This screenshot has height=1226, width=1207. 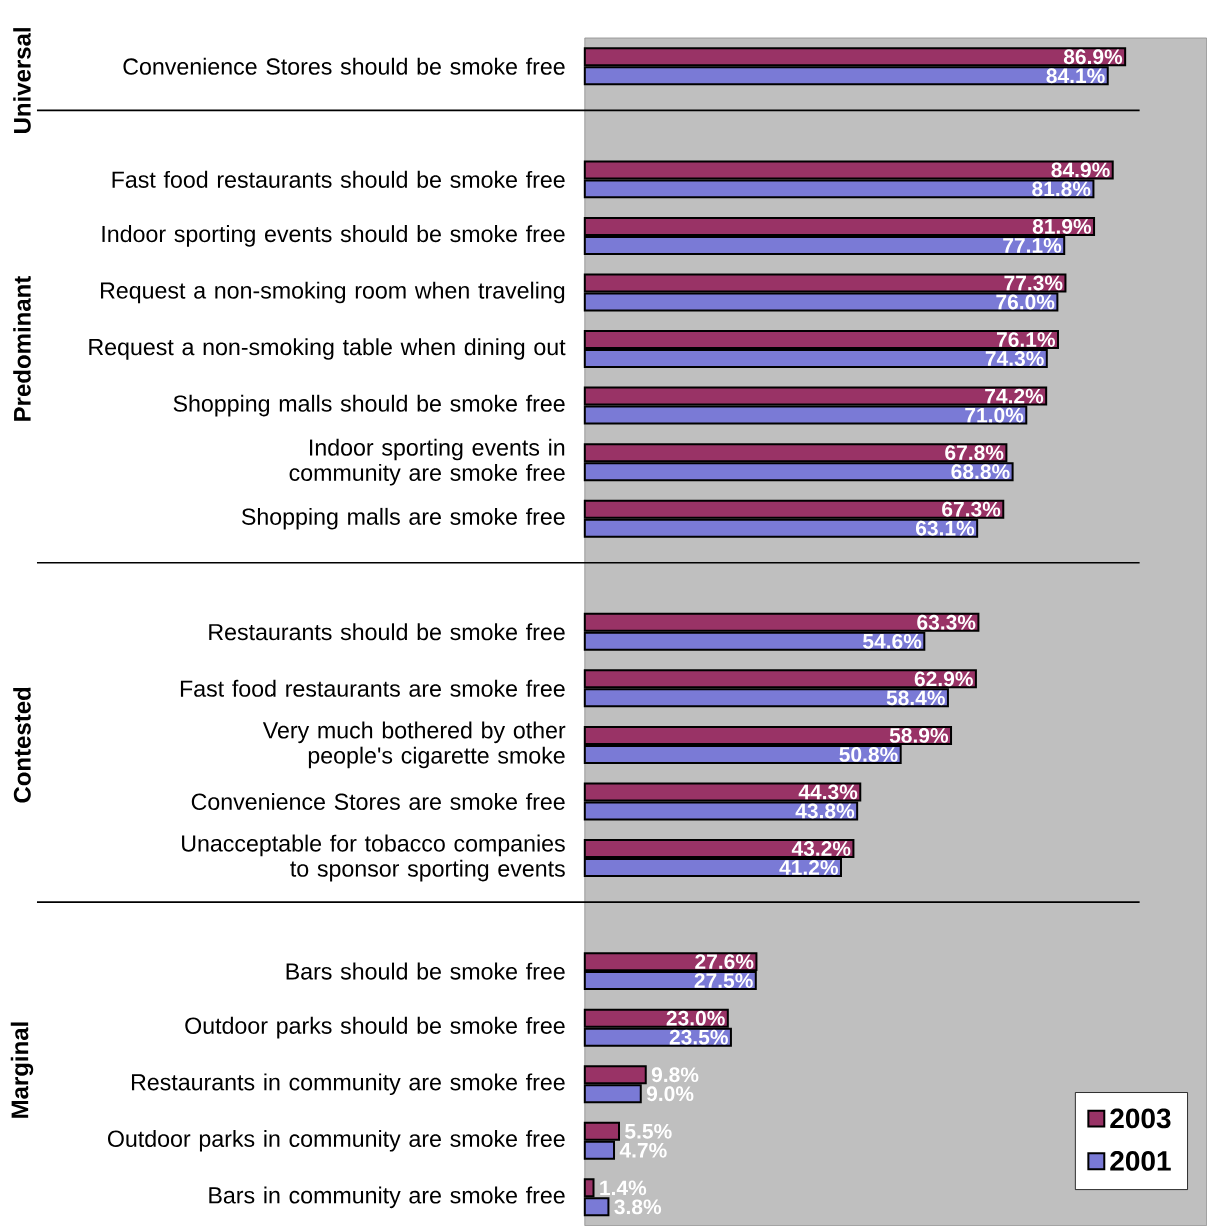 What do you see at coordinates (945, 528) in the screenshot?
I see `data-label: 63.1%` at bounding box center [945, 528].